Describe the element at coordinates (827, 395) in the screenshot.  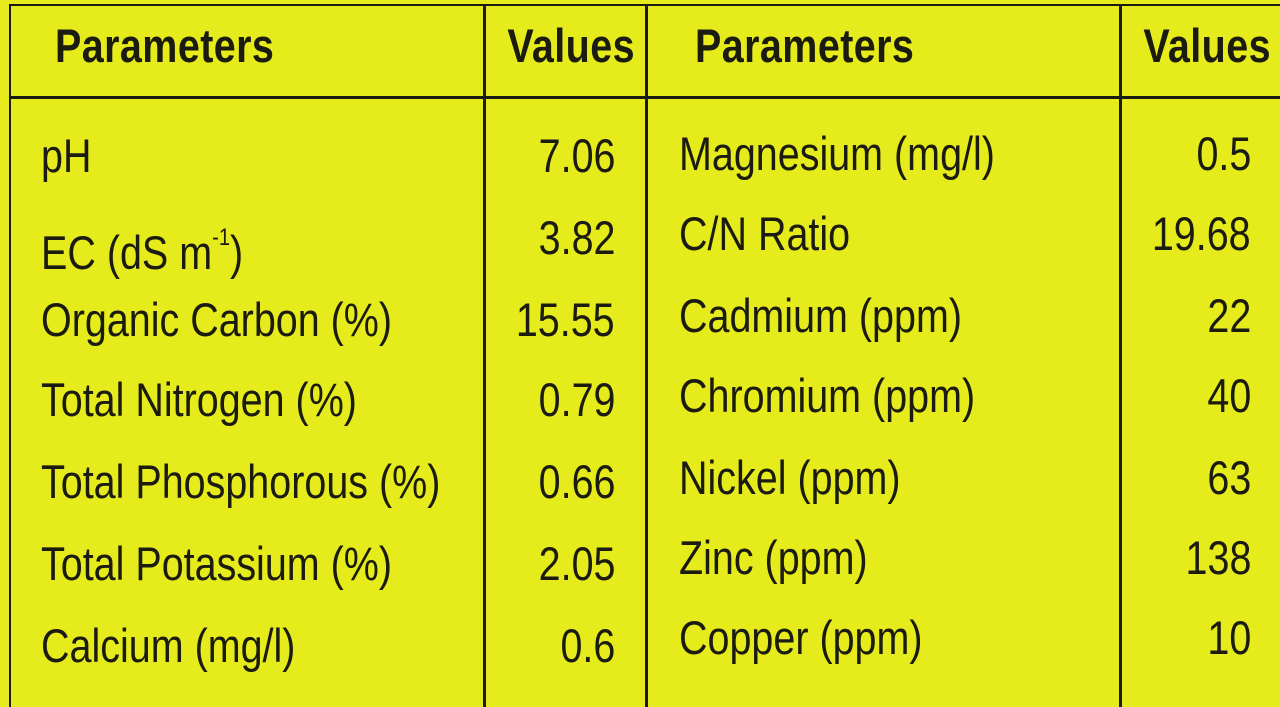
I see `param-chromium: Chromium (ppm)` at that location.